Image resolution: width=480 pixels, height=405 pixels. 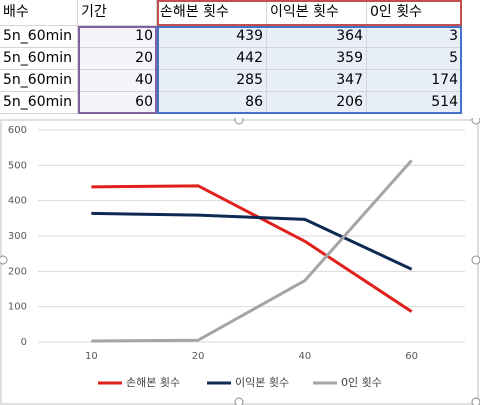 What do you see at coordinates (361, 382) in the screenshot?
I see `legend-label: 0인 횟수` at bounding box center [361, 382].